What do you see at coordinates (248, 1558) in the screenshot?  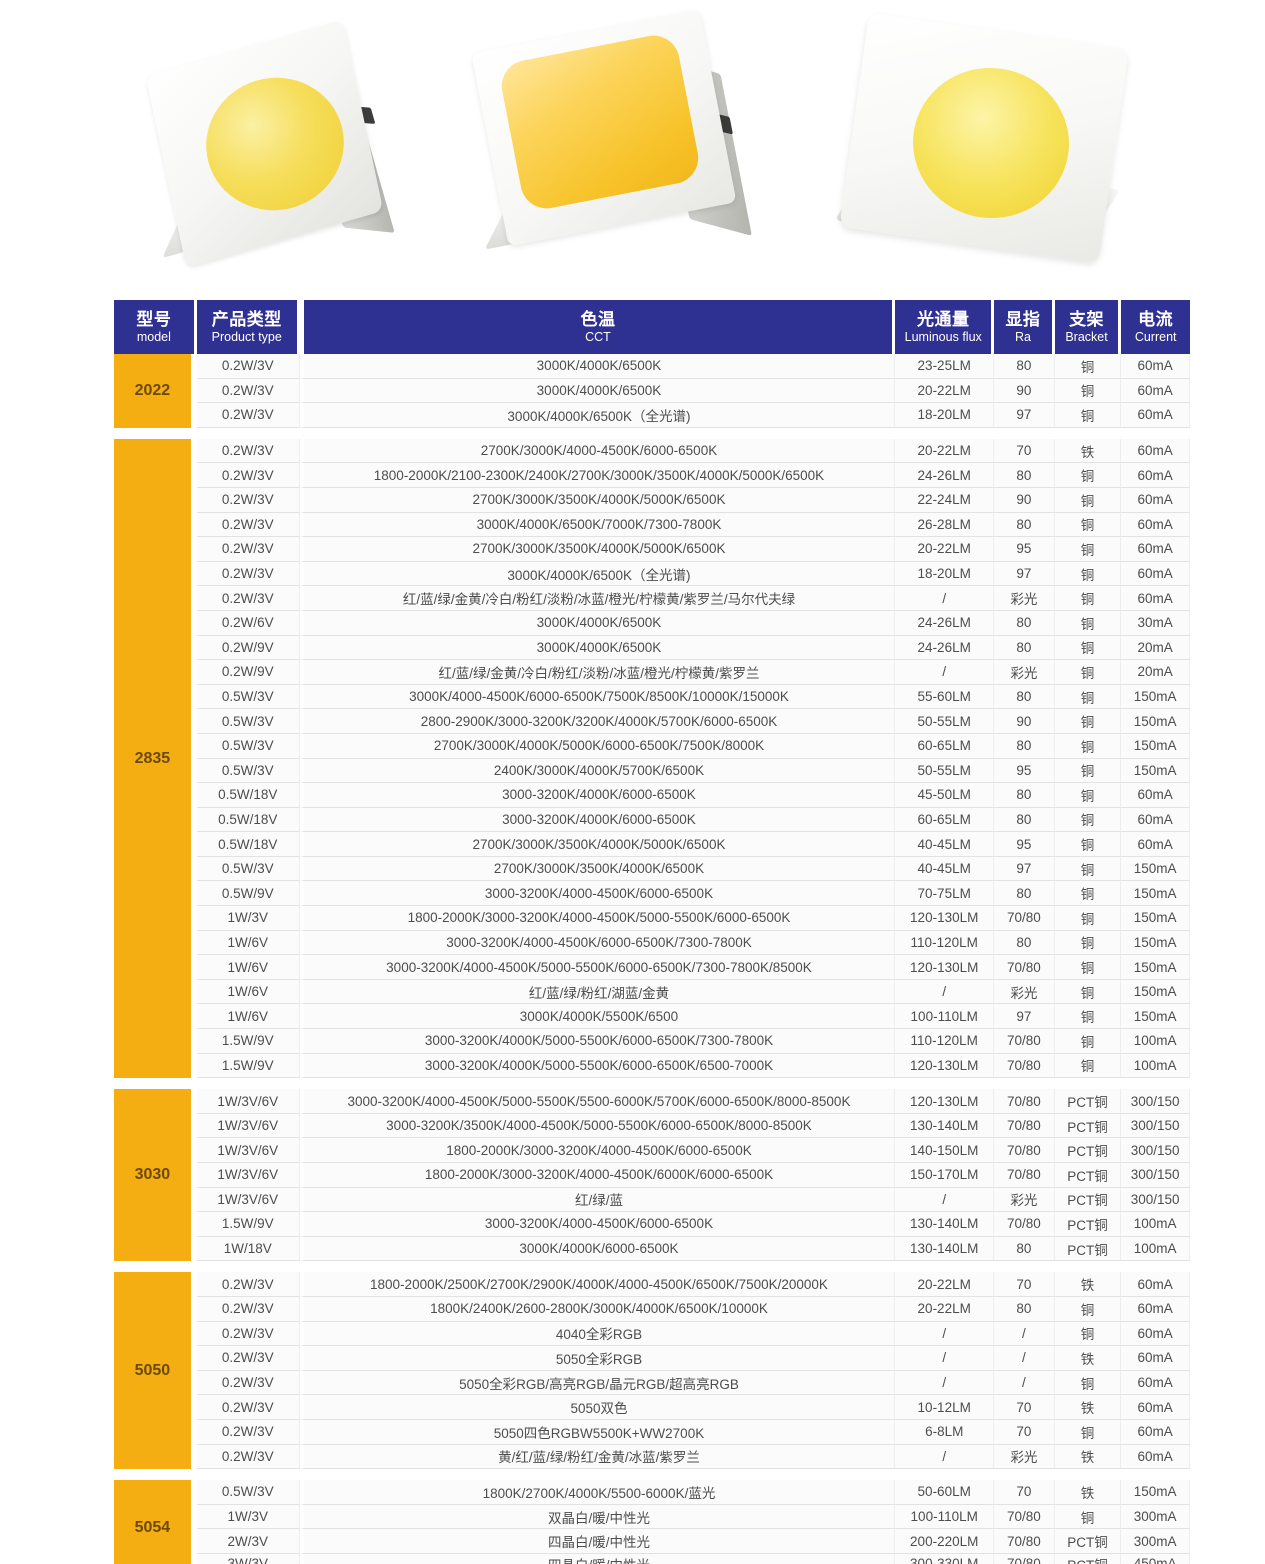 I see `product-type-cell: 3W/3V` at bounding box center [248, 1558].